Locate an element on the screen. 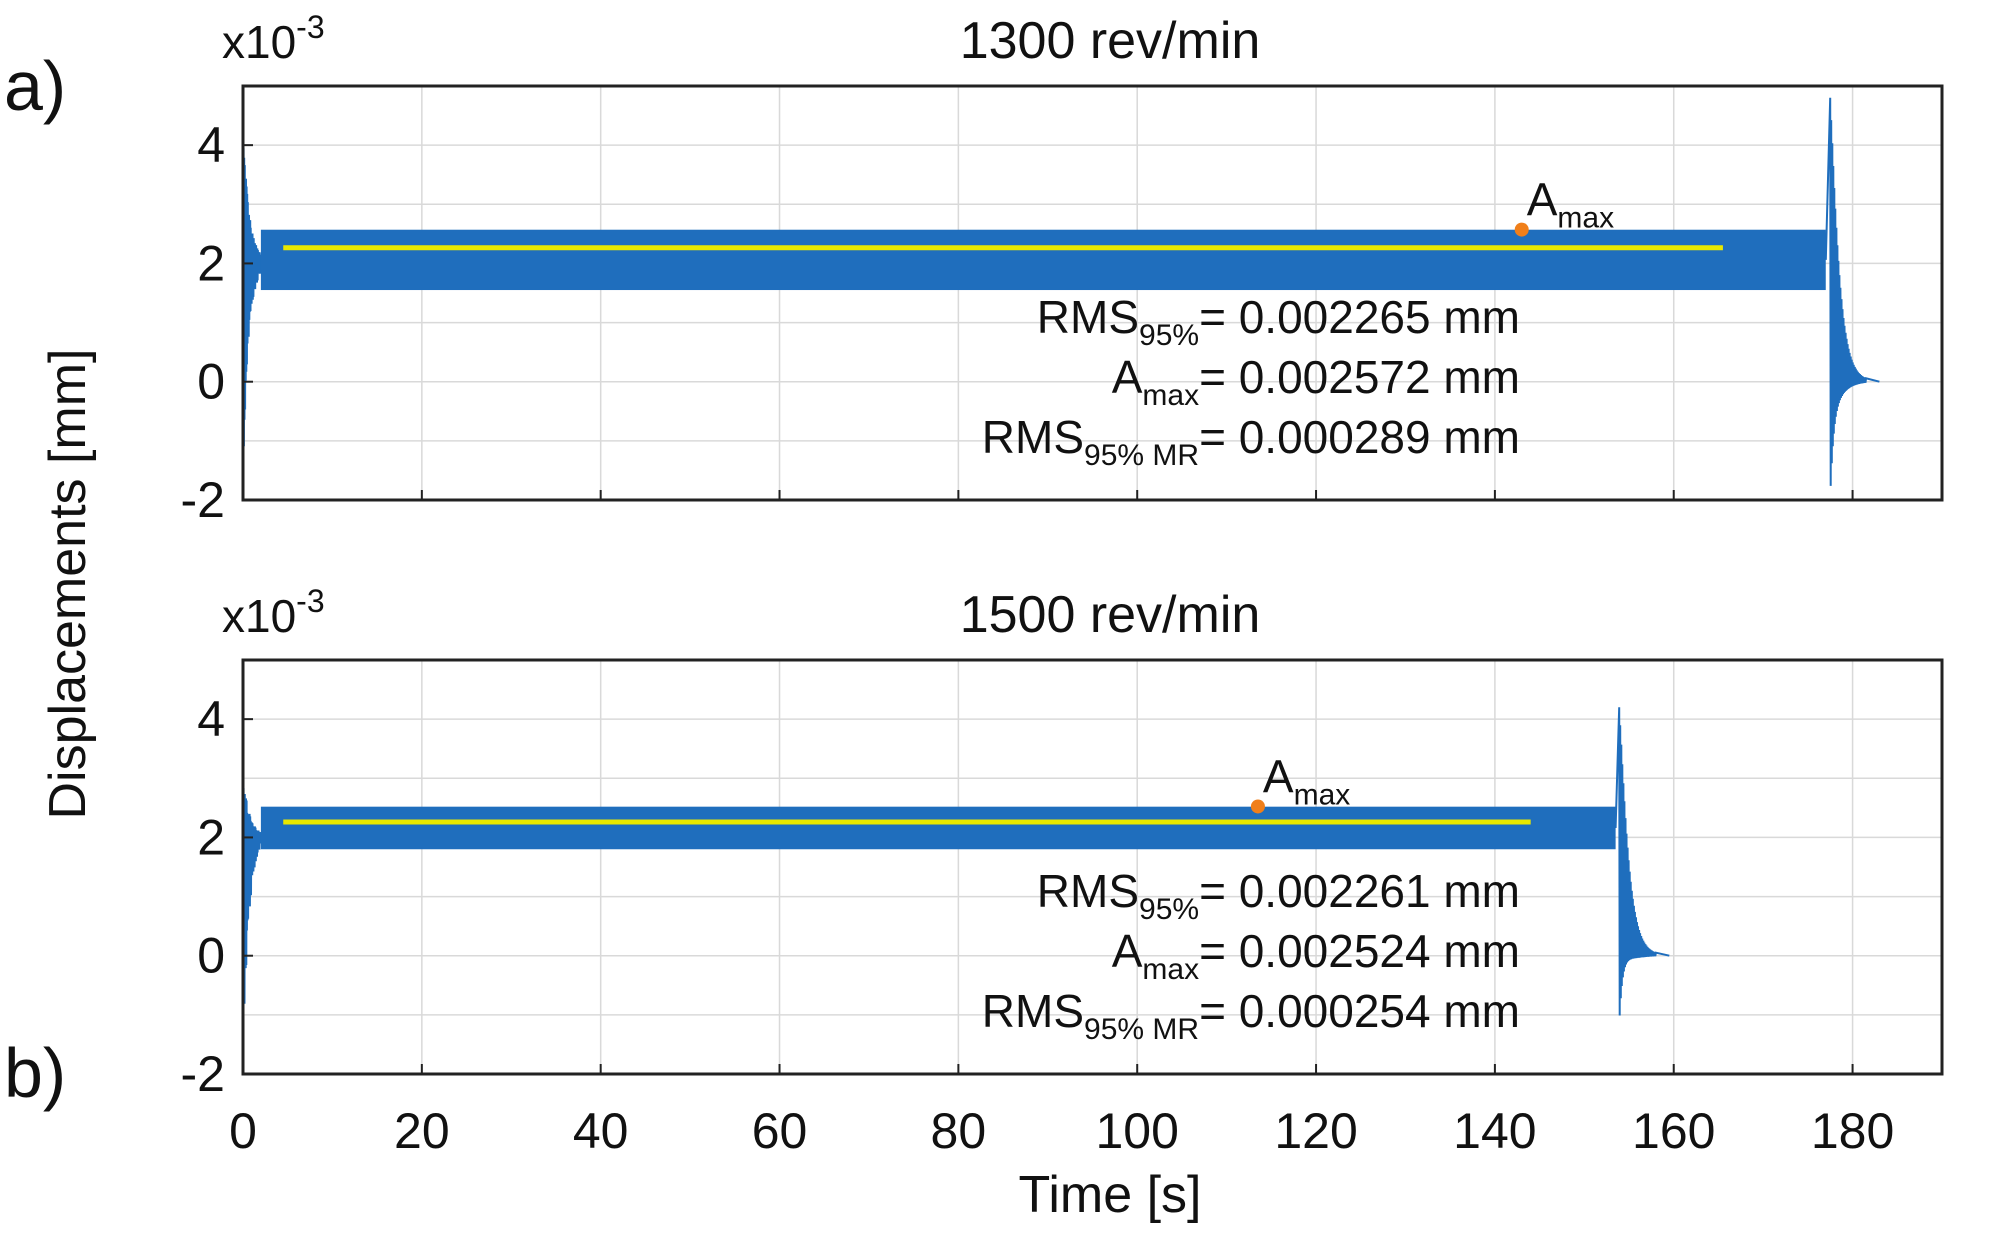 This screenshot has width=1991, height=1240. stat-value: = 0.000254 mm is located at coordinates (1359, 1011).